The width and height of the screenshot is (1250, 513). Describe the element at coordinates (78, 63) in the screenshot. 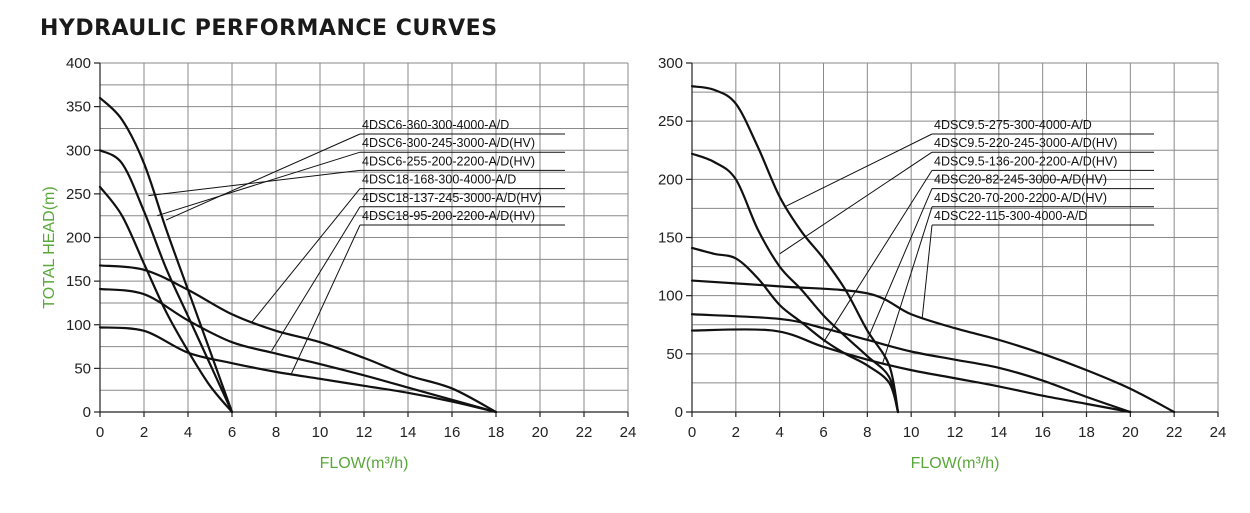

I see `y-tick-label: 400` at that location.